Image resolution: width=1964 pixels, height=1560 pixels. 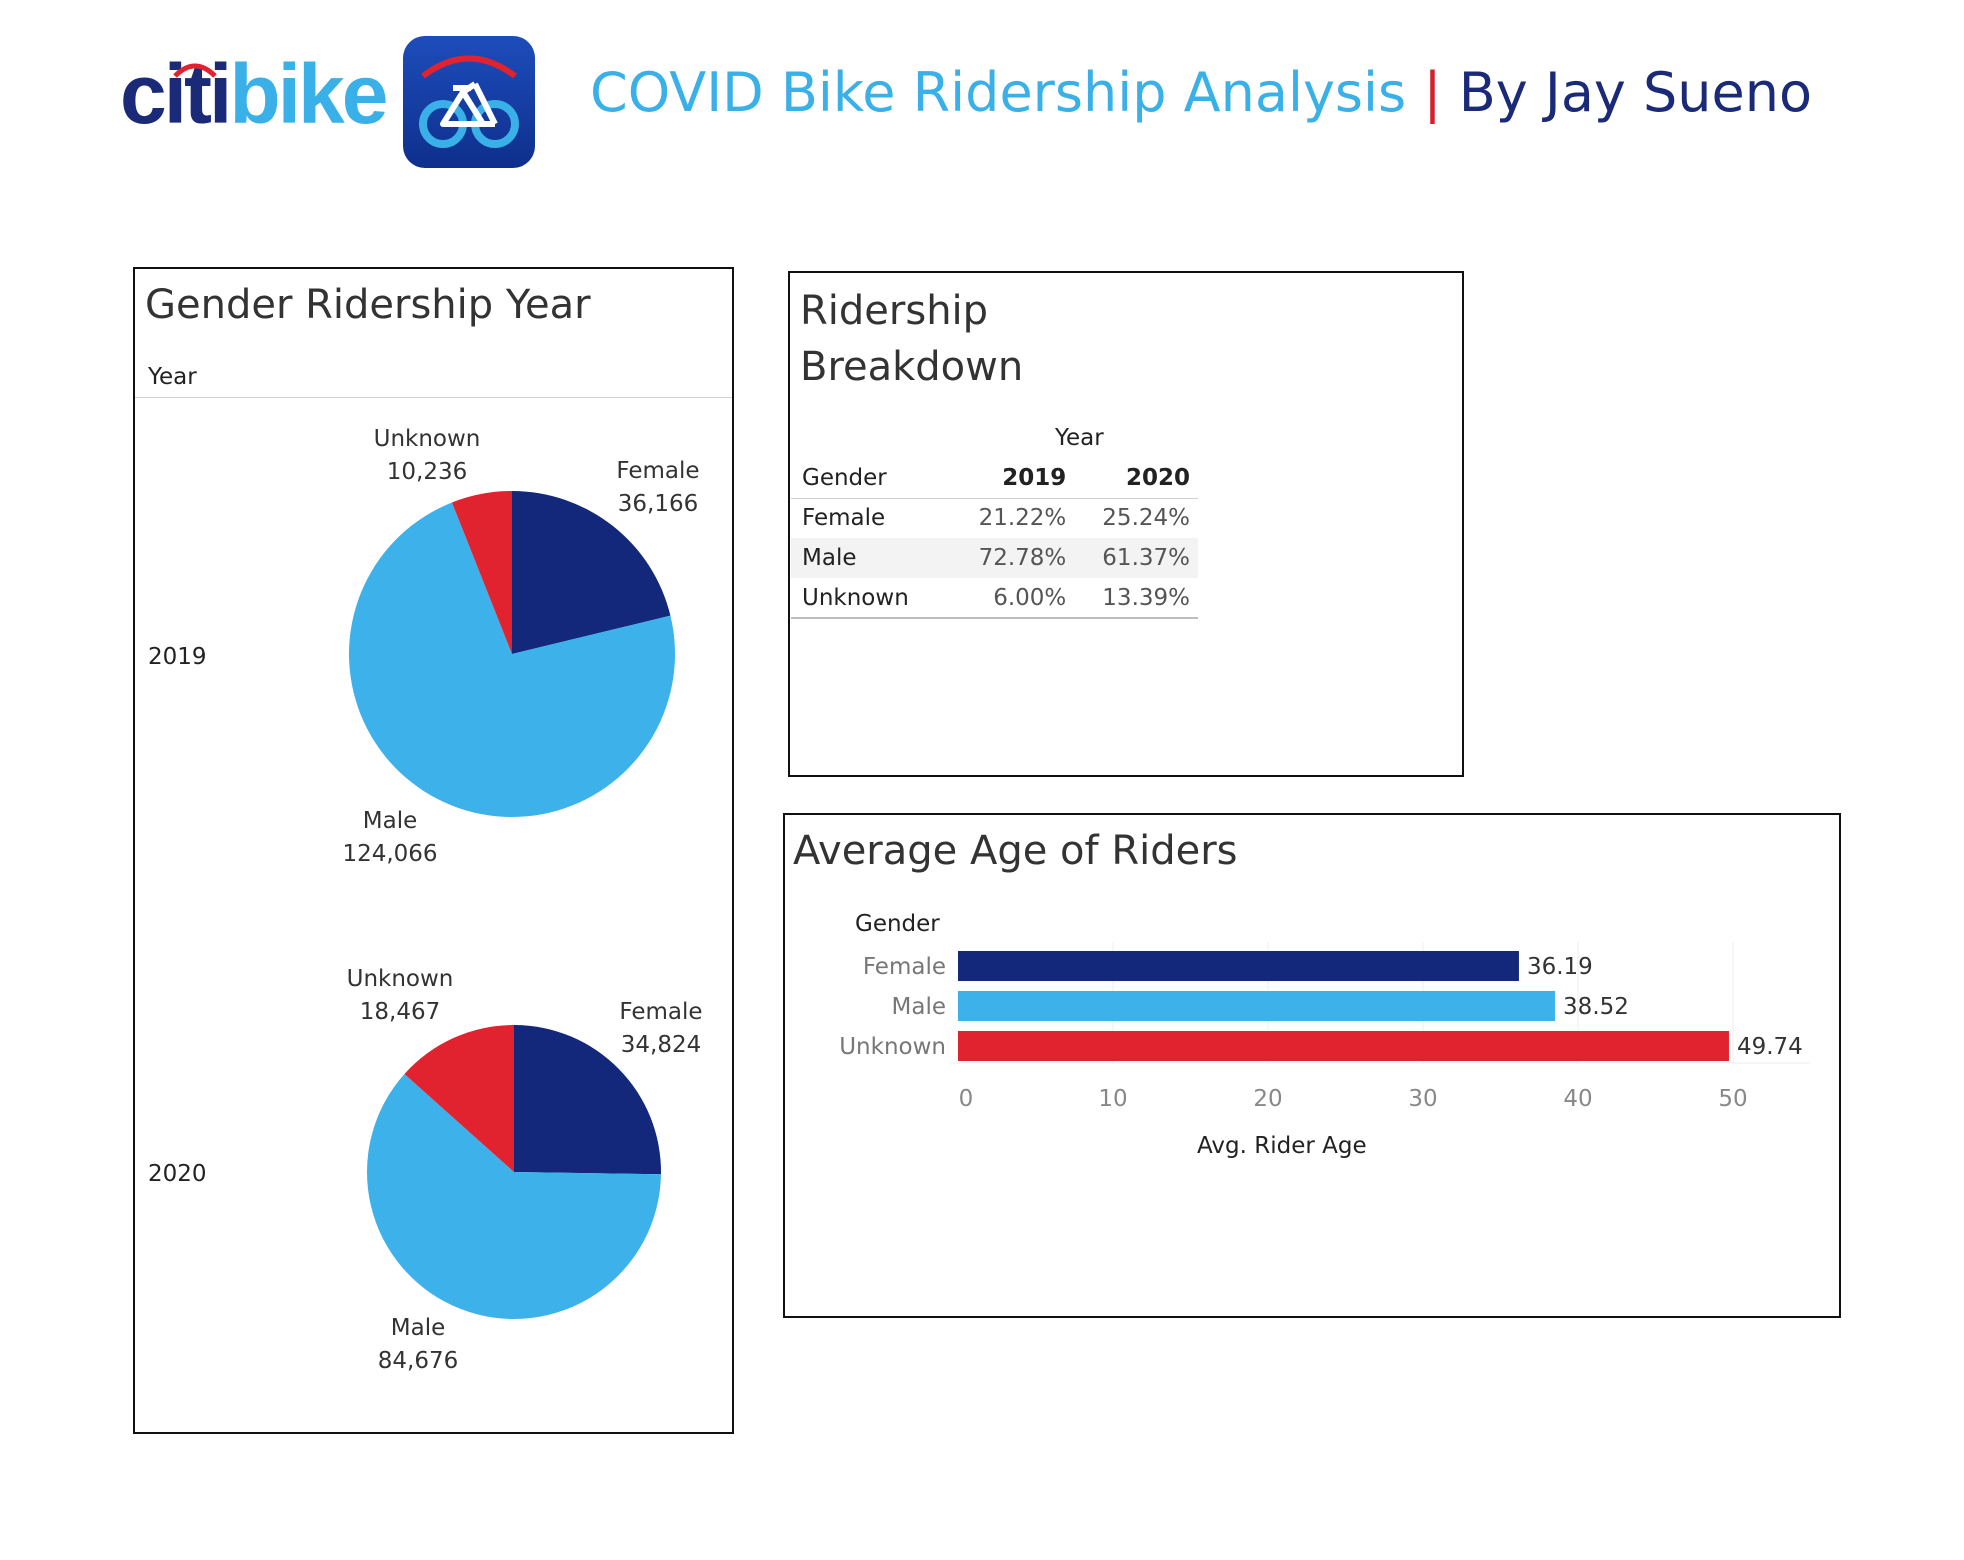 What do you see at coordinates (1034, 477) in the screenshot?
I see `column-header-2019: 2019` at bounding box center [1034, 477].